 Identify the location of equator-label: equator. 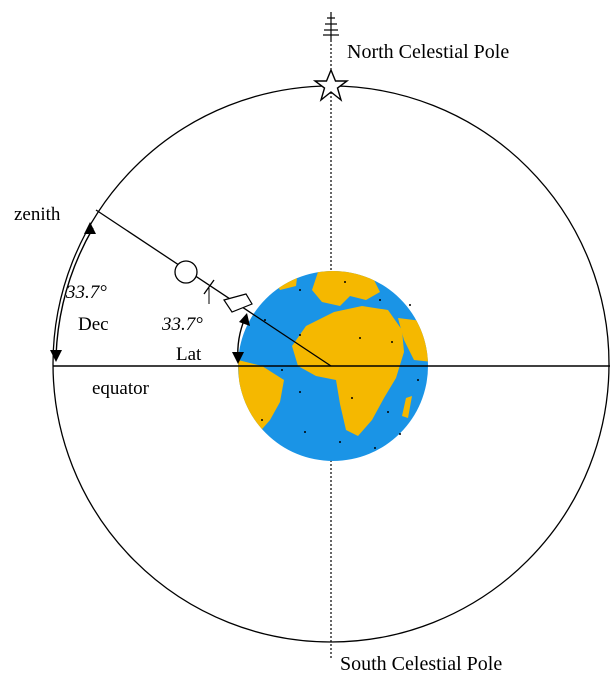
(121, 388).